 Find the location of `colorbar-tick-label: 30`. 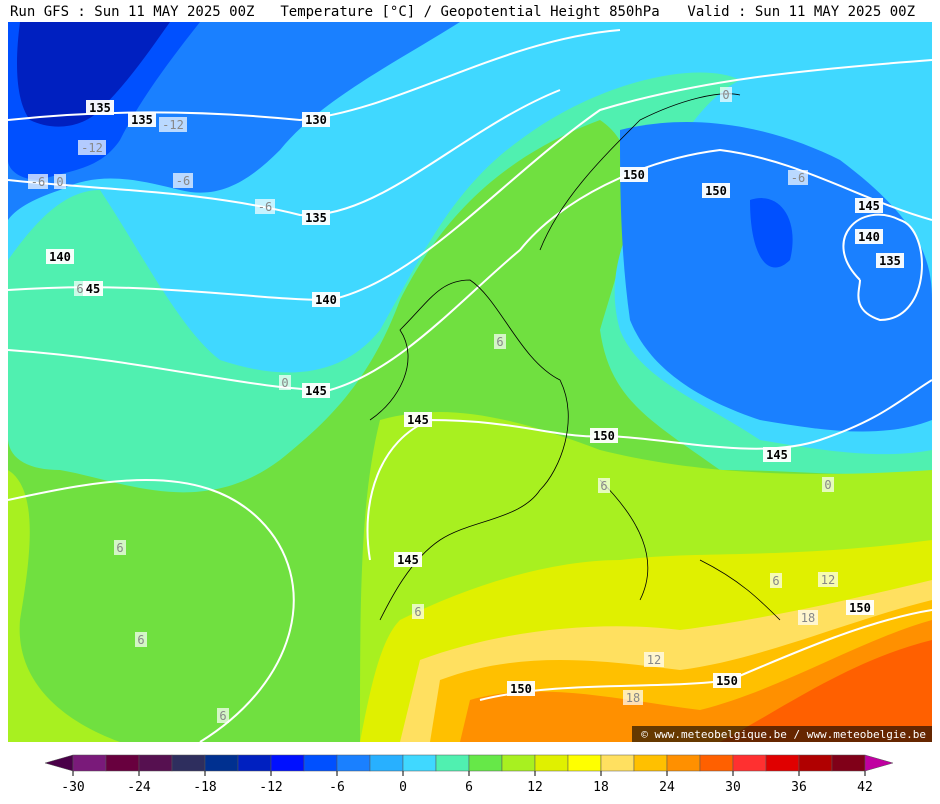

colorbar-tick-label: 30 is located at coordinates (733, 787).